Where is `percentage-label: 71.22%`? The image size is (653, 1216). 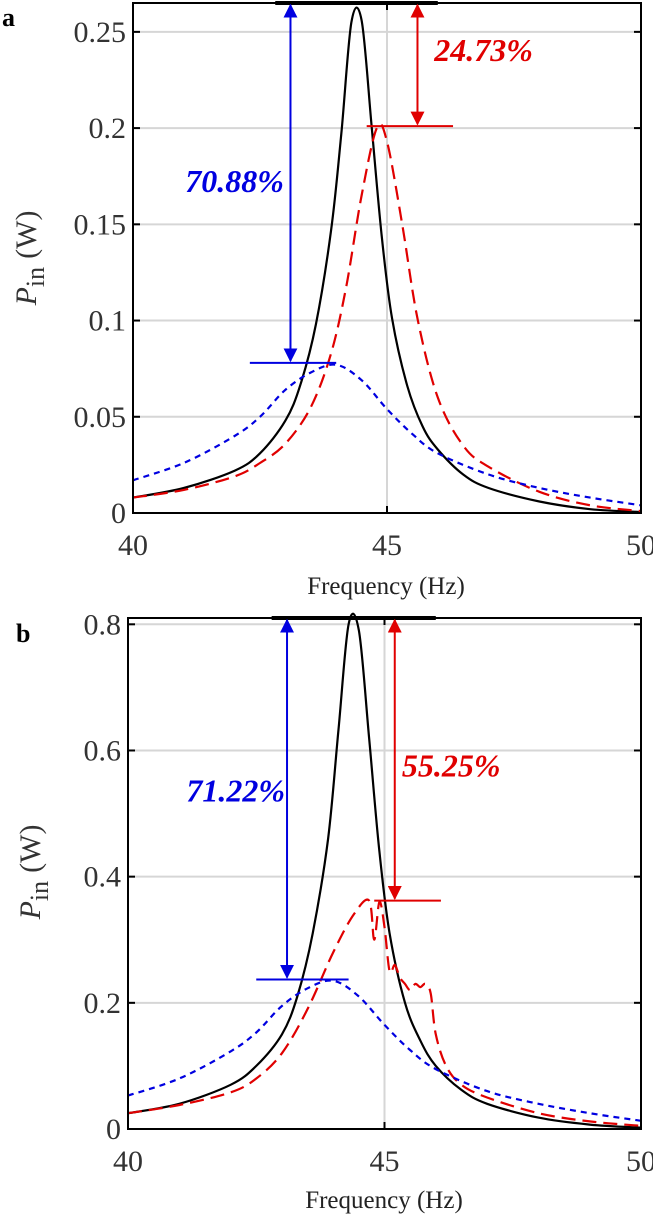
percentage-label: 71.22% is located at coordinates (235, 790).